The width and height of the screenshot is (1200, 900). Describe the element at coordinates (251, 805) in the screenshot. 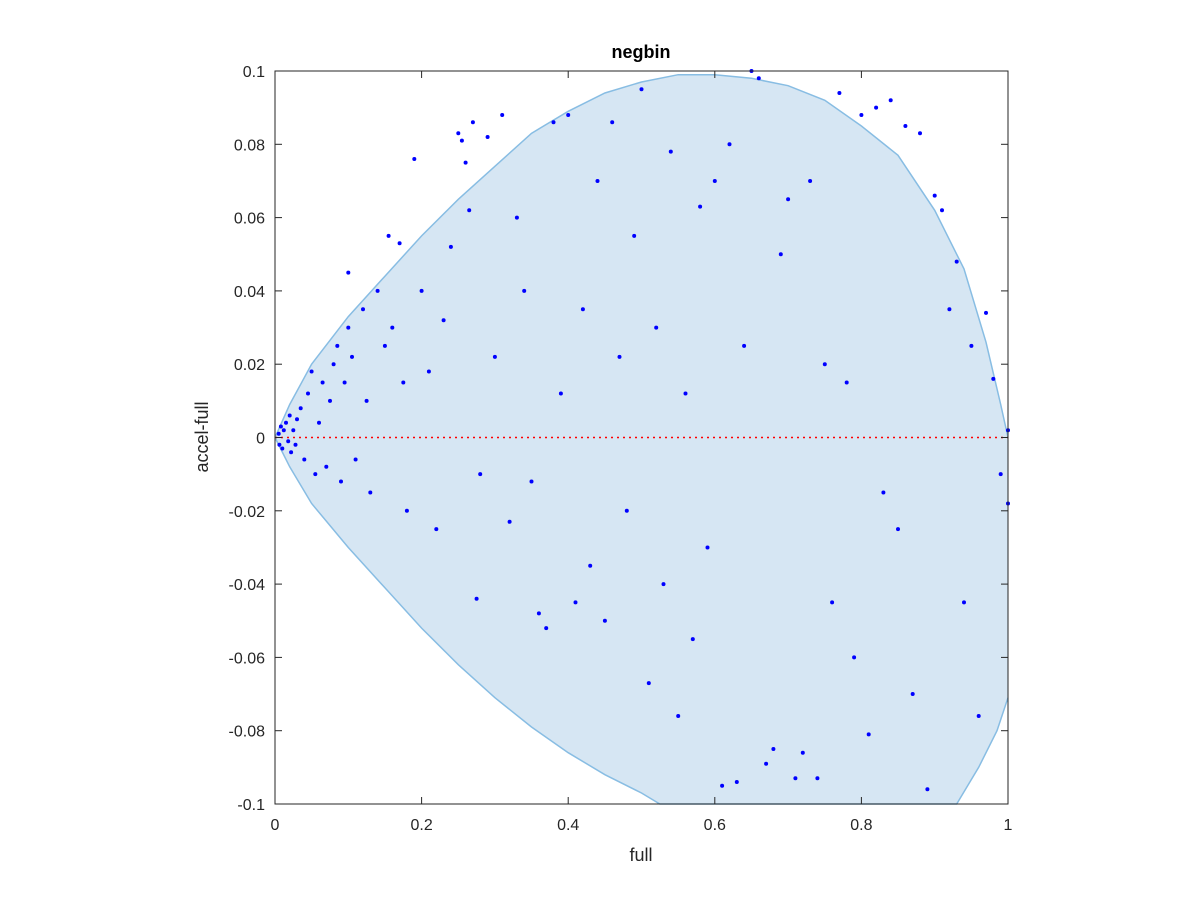

I see `y-tick-label: -0.1` at that location.